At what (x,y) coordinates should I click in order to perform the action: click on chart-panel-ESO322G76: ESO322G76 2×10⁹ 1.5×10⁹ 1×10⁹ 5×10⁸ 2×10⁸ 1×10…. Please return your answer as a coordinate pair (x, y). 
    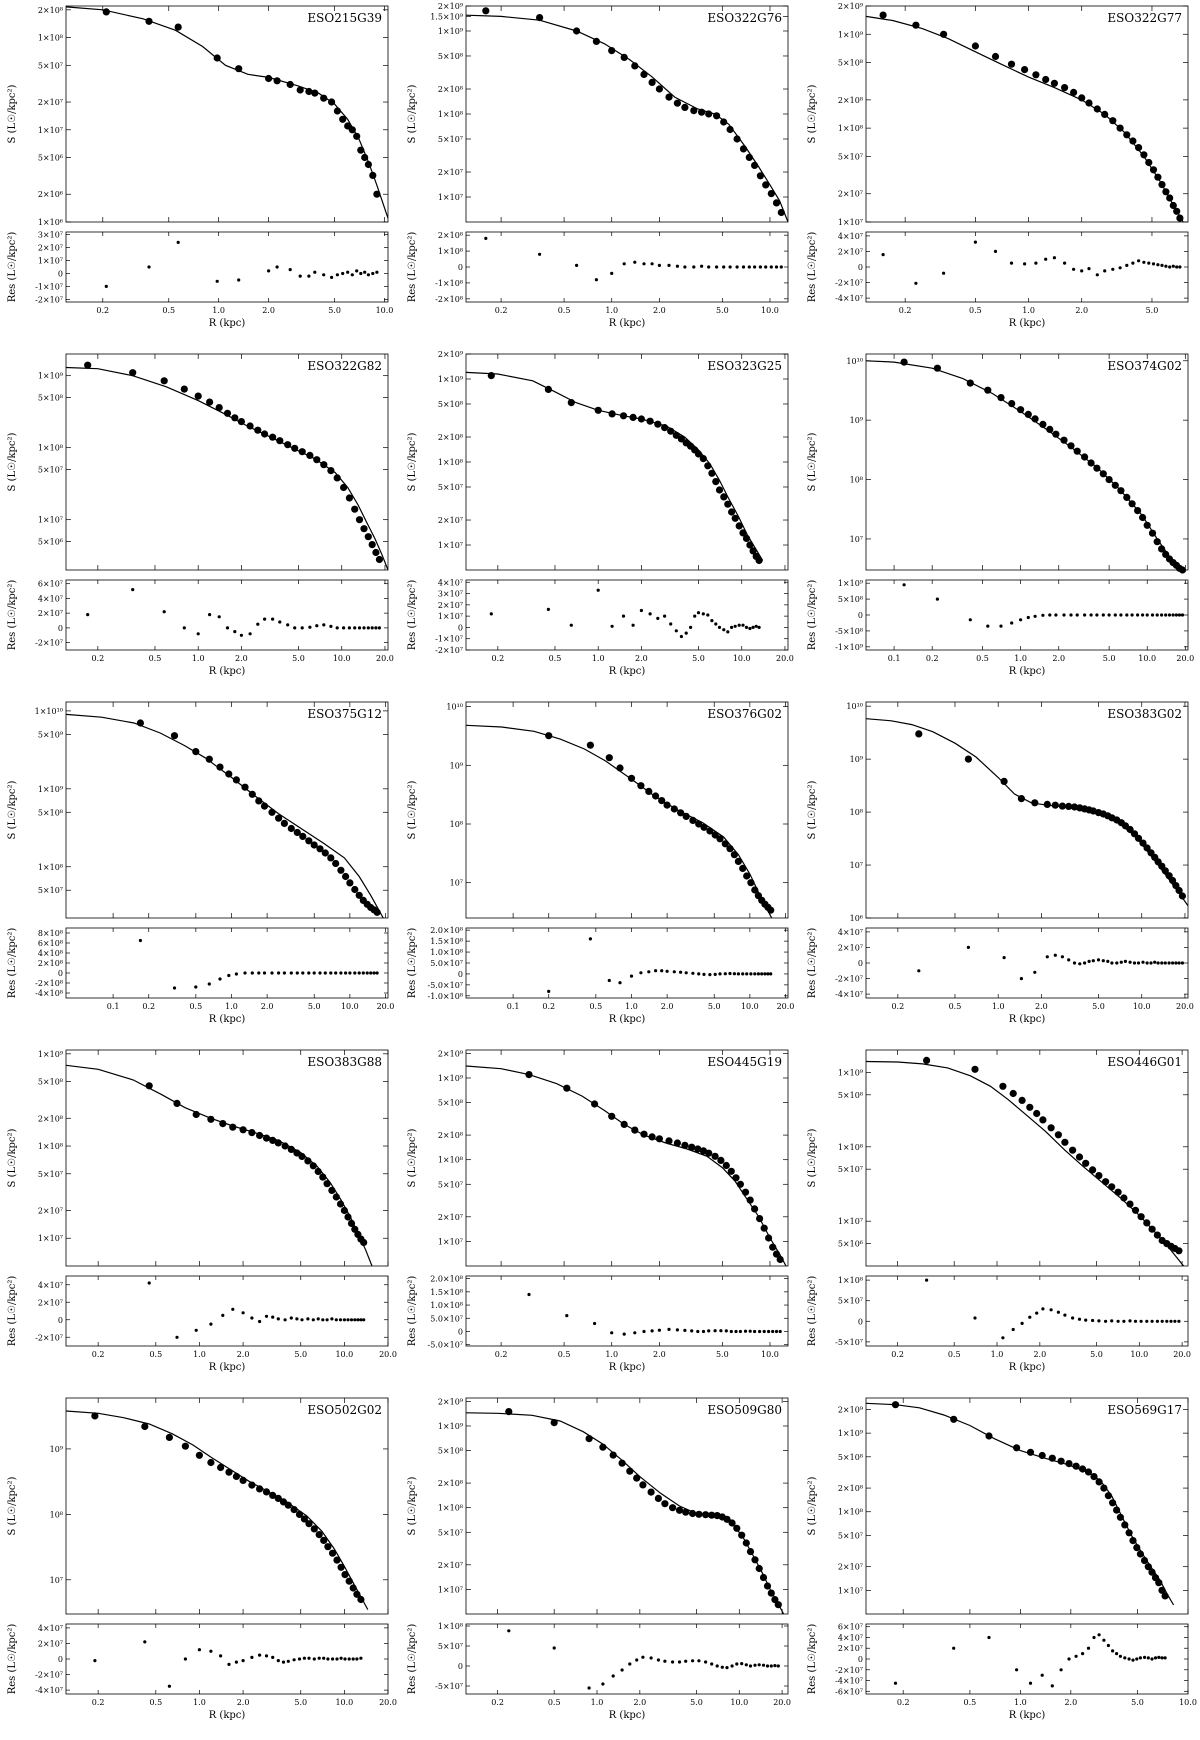
    Looking at the image, I should click on (600, 174).